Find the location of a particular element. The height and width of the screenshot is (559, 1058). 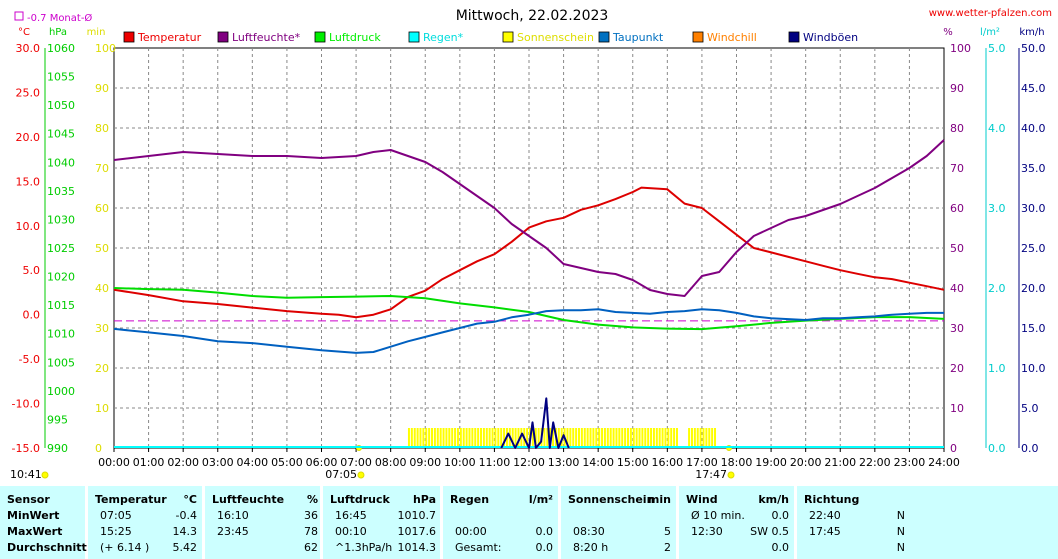

tick-humidity: 90 is located at coordinates (957, 88).